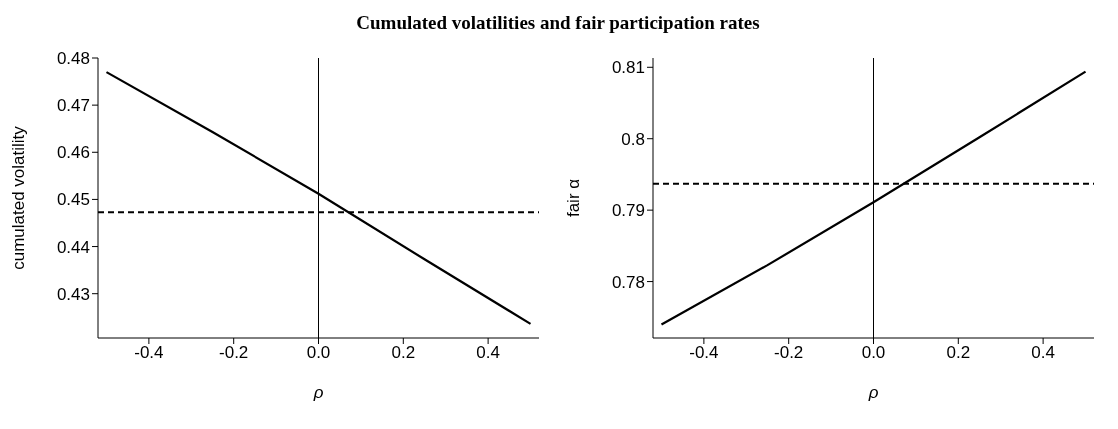  Describe the element at coordinates (73, 247) in the screenshot. I see `y-tick-label: 0.44` at that location.